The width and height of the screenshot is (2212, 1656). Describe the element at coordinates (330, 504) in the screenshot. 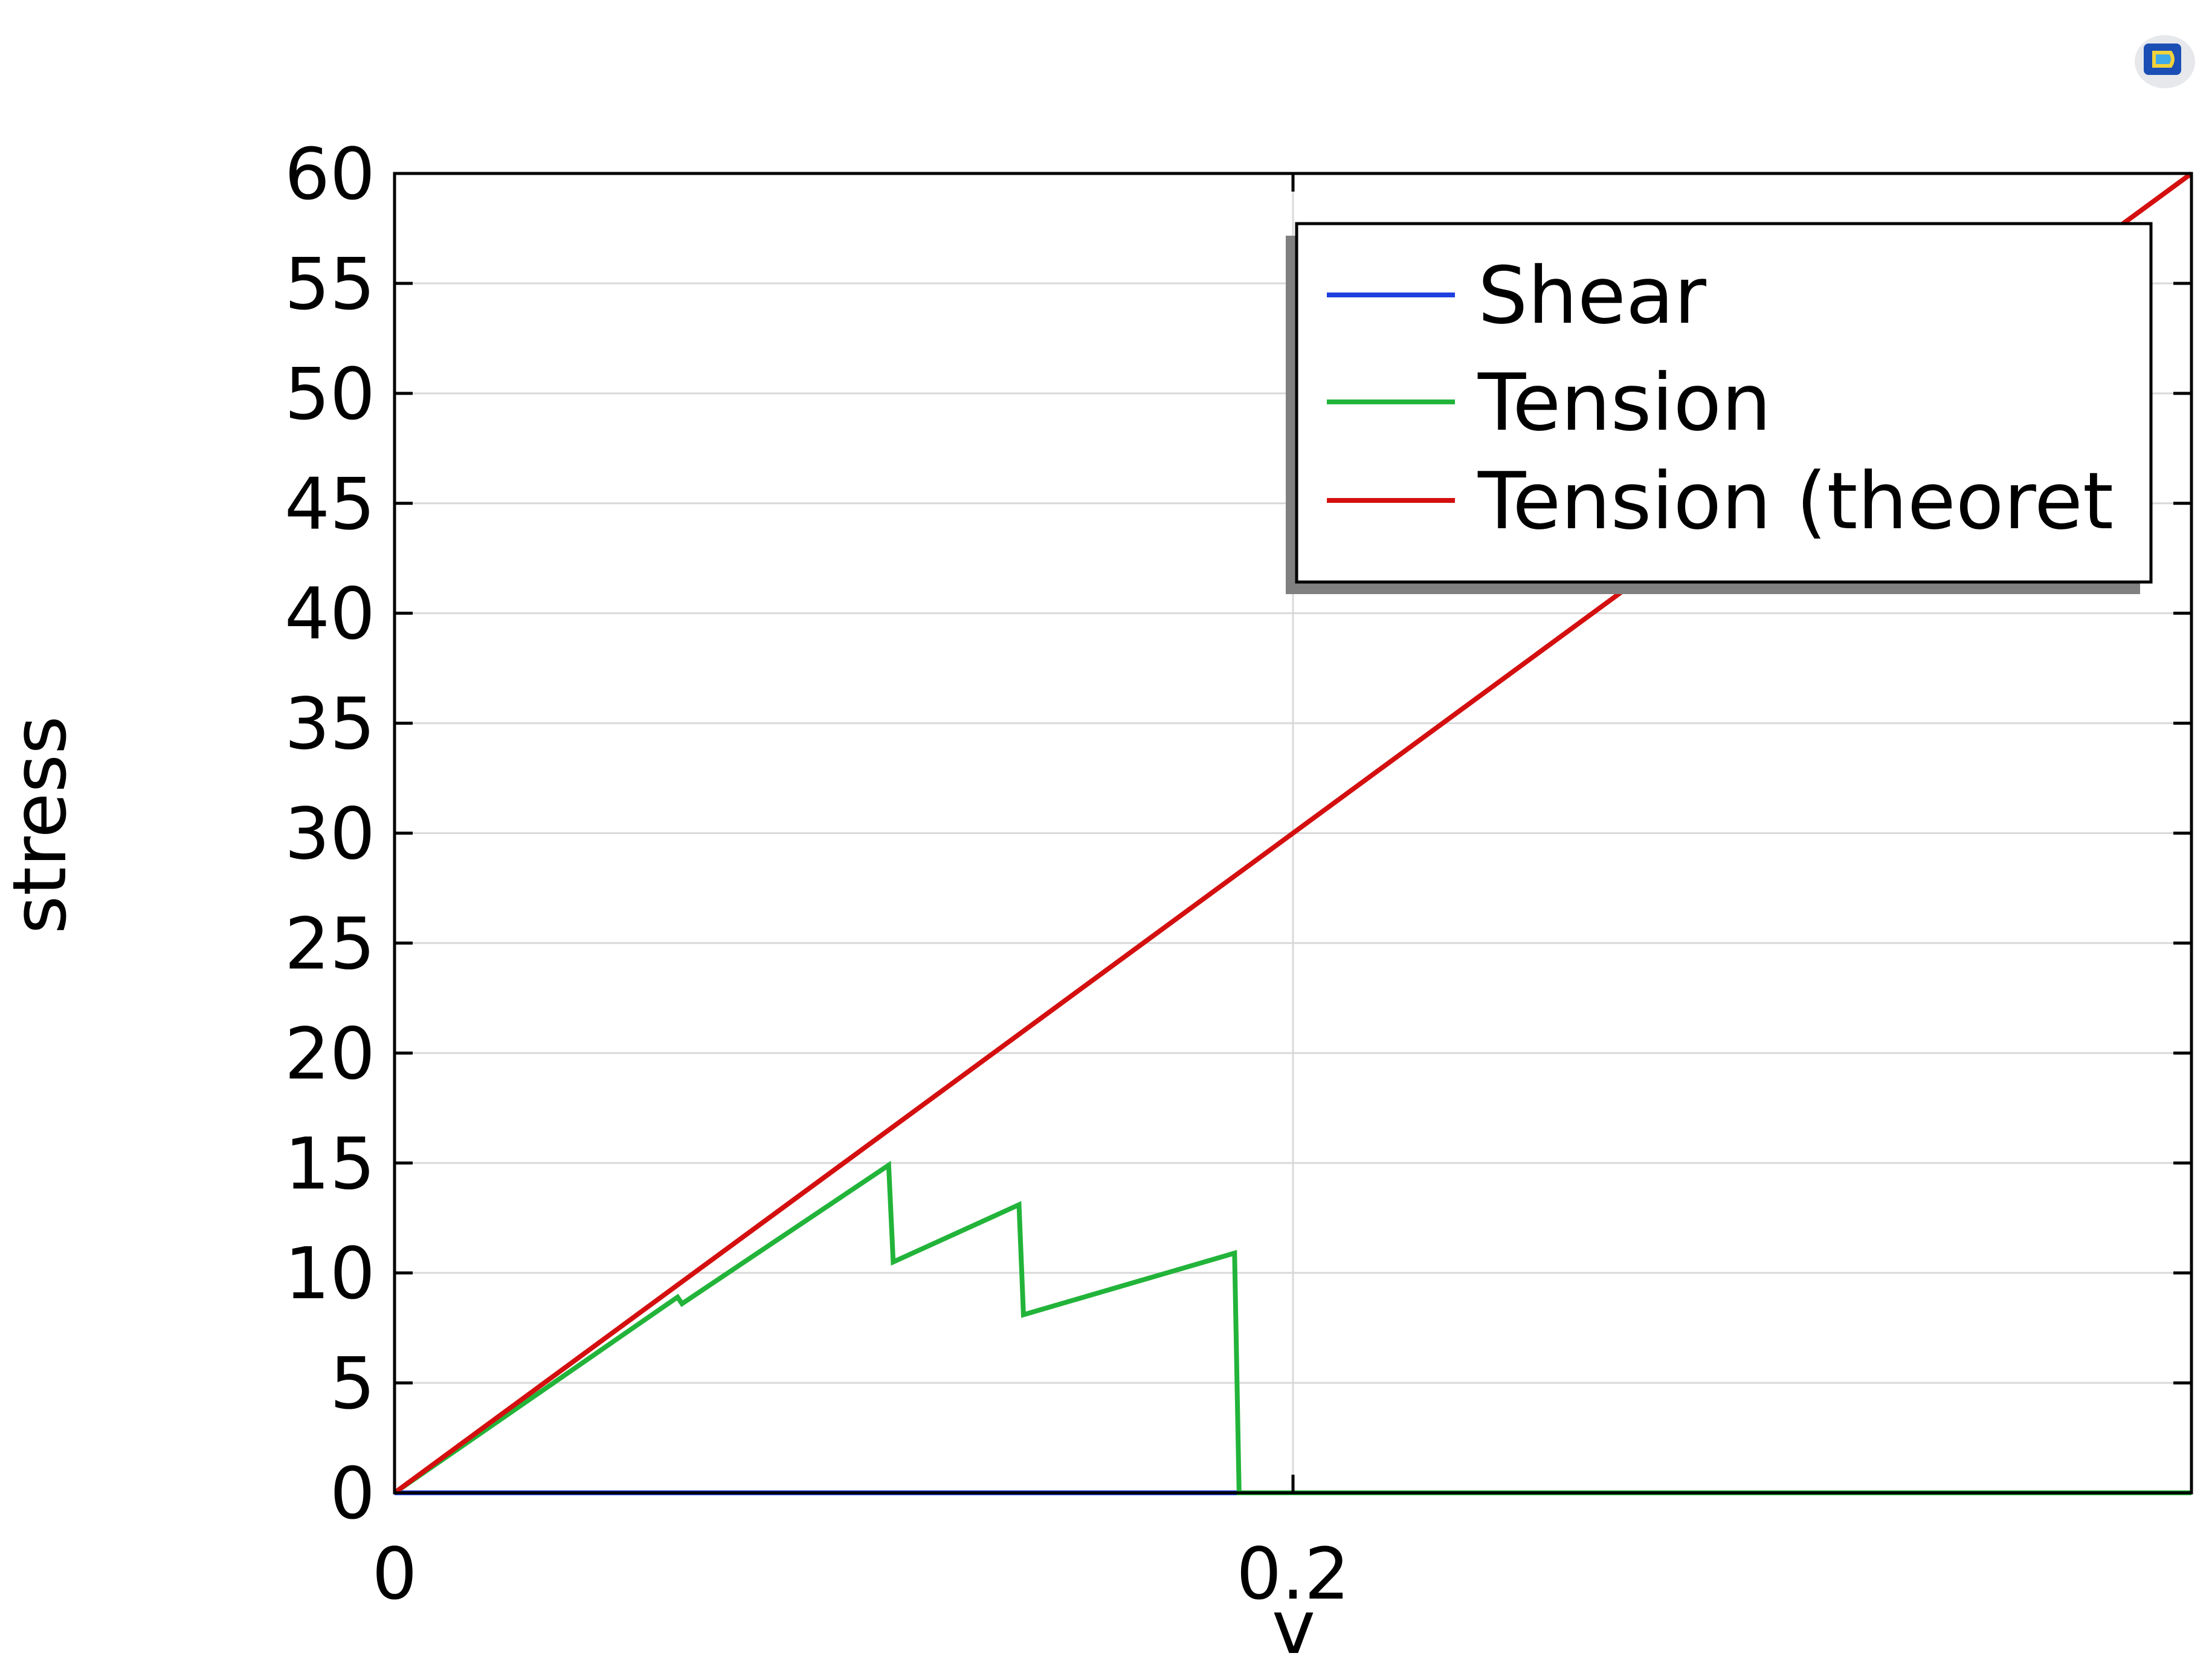

I see `y-tick-label: 45` at that location.